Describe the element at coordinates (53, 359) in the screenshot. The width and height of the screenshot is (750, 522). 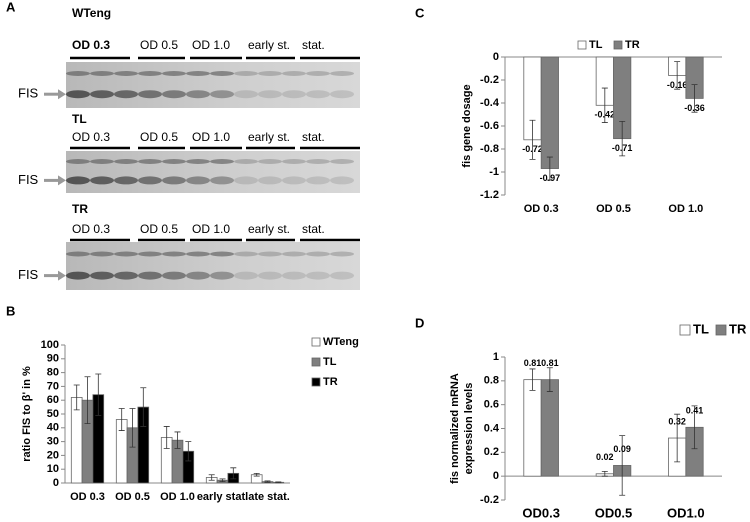
I see `y-tick-label: 90` at that location.